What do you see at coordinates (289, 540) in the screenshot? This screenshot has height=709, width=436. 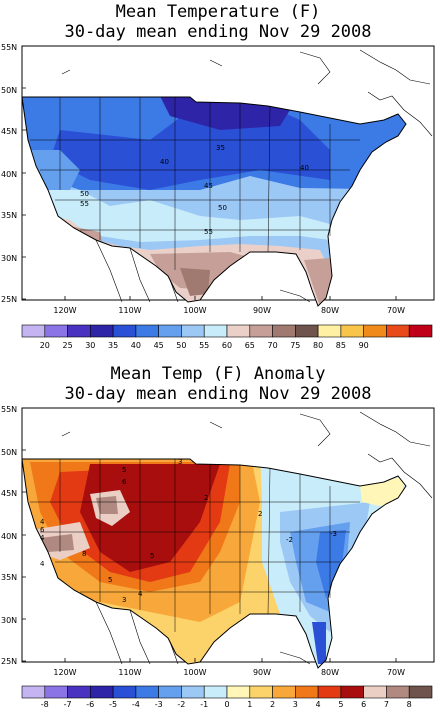 I see `map2-contour-label: -2` at bounding box center [289, 540].